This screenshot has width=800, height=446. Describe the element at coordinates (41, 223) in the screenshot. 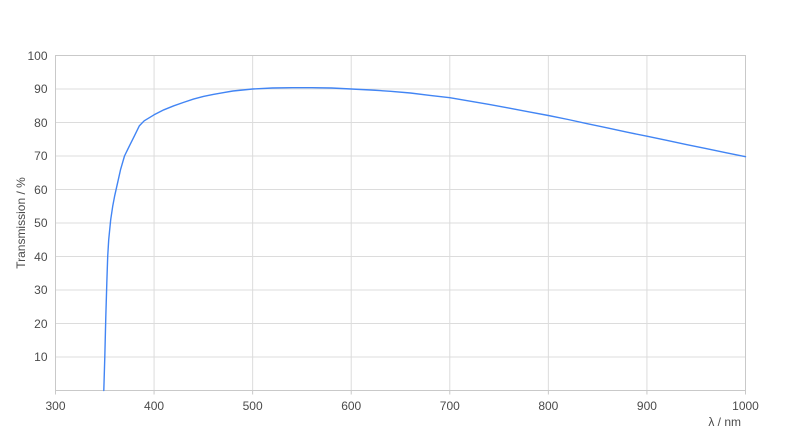

I see `y-tick-label: 50` at that location.